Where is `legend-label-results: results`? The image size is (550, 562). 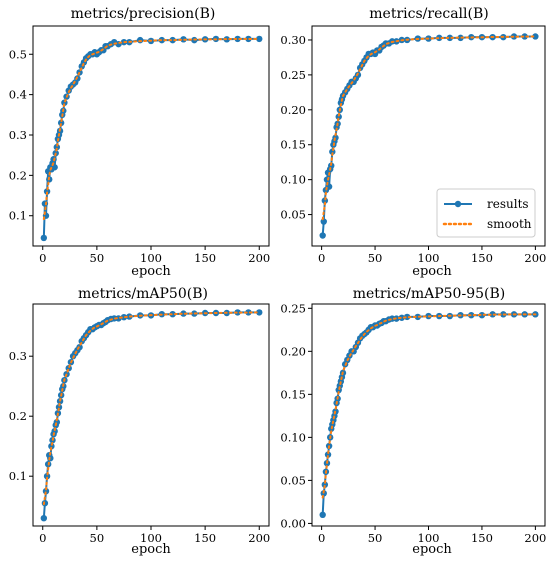
legend-label-results: results is located at coordinates (508, 204).